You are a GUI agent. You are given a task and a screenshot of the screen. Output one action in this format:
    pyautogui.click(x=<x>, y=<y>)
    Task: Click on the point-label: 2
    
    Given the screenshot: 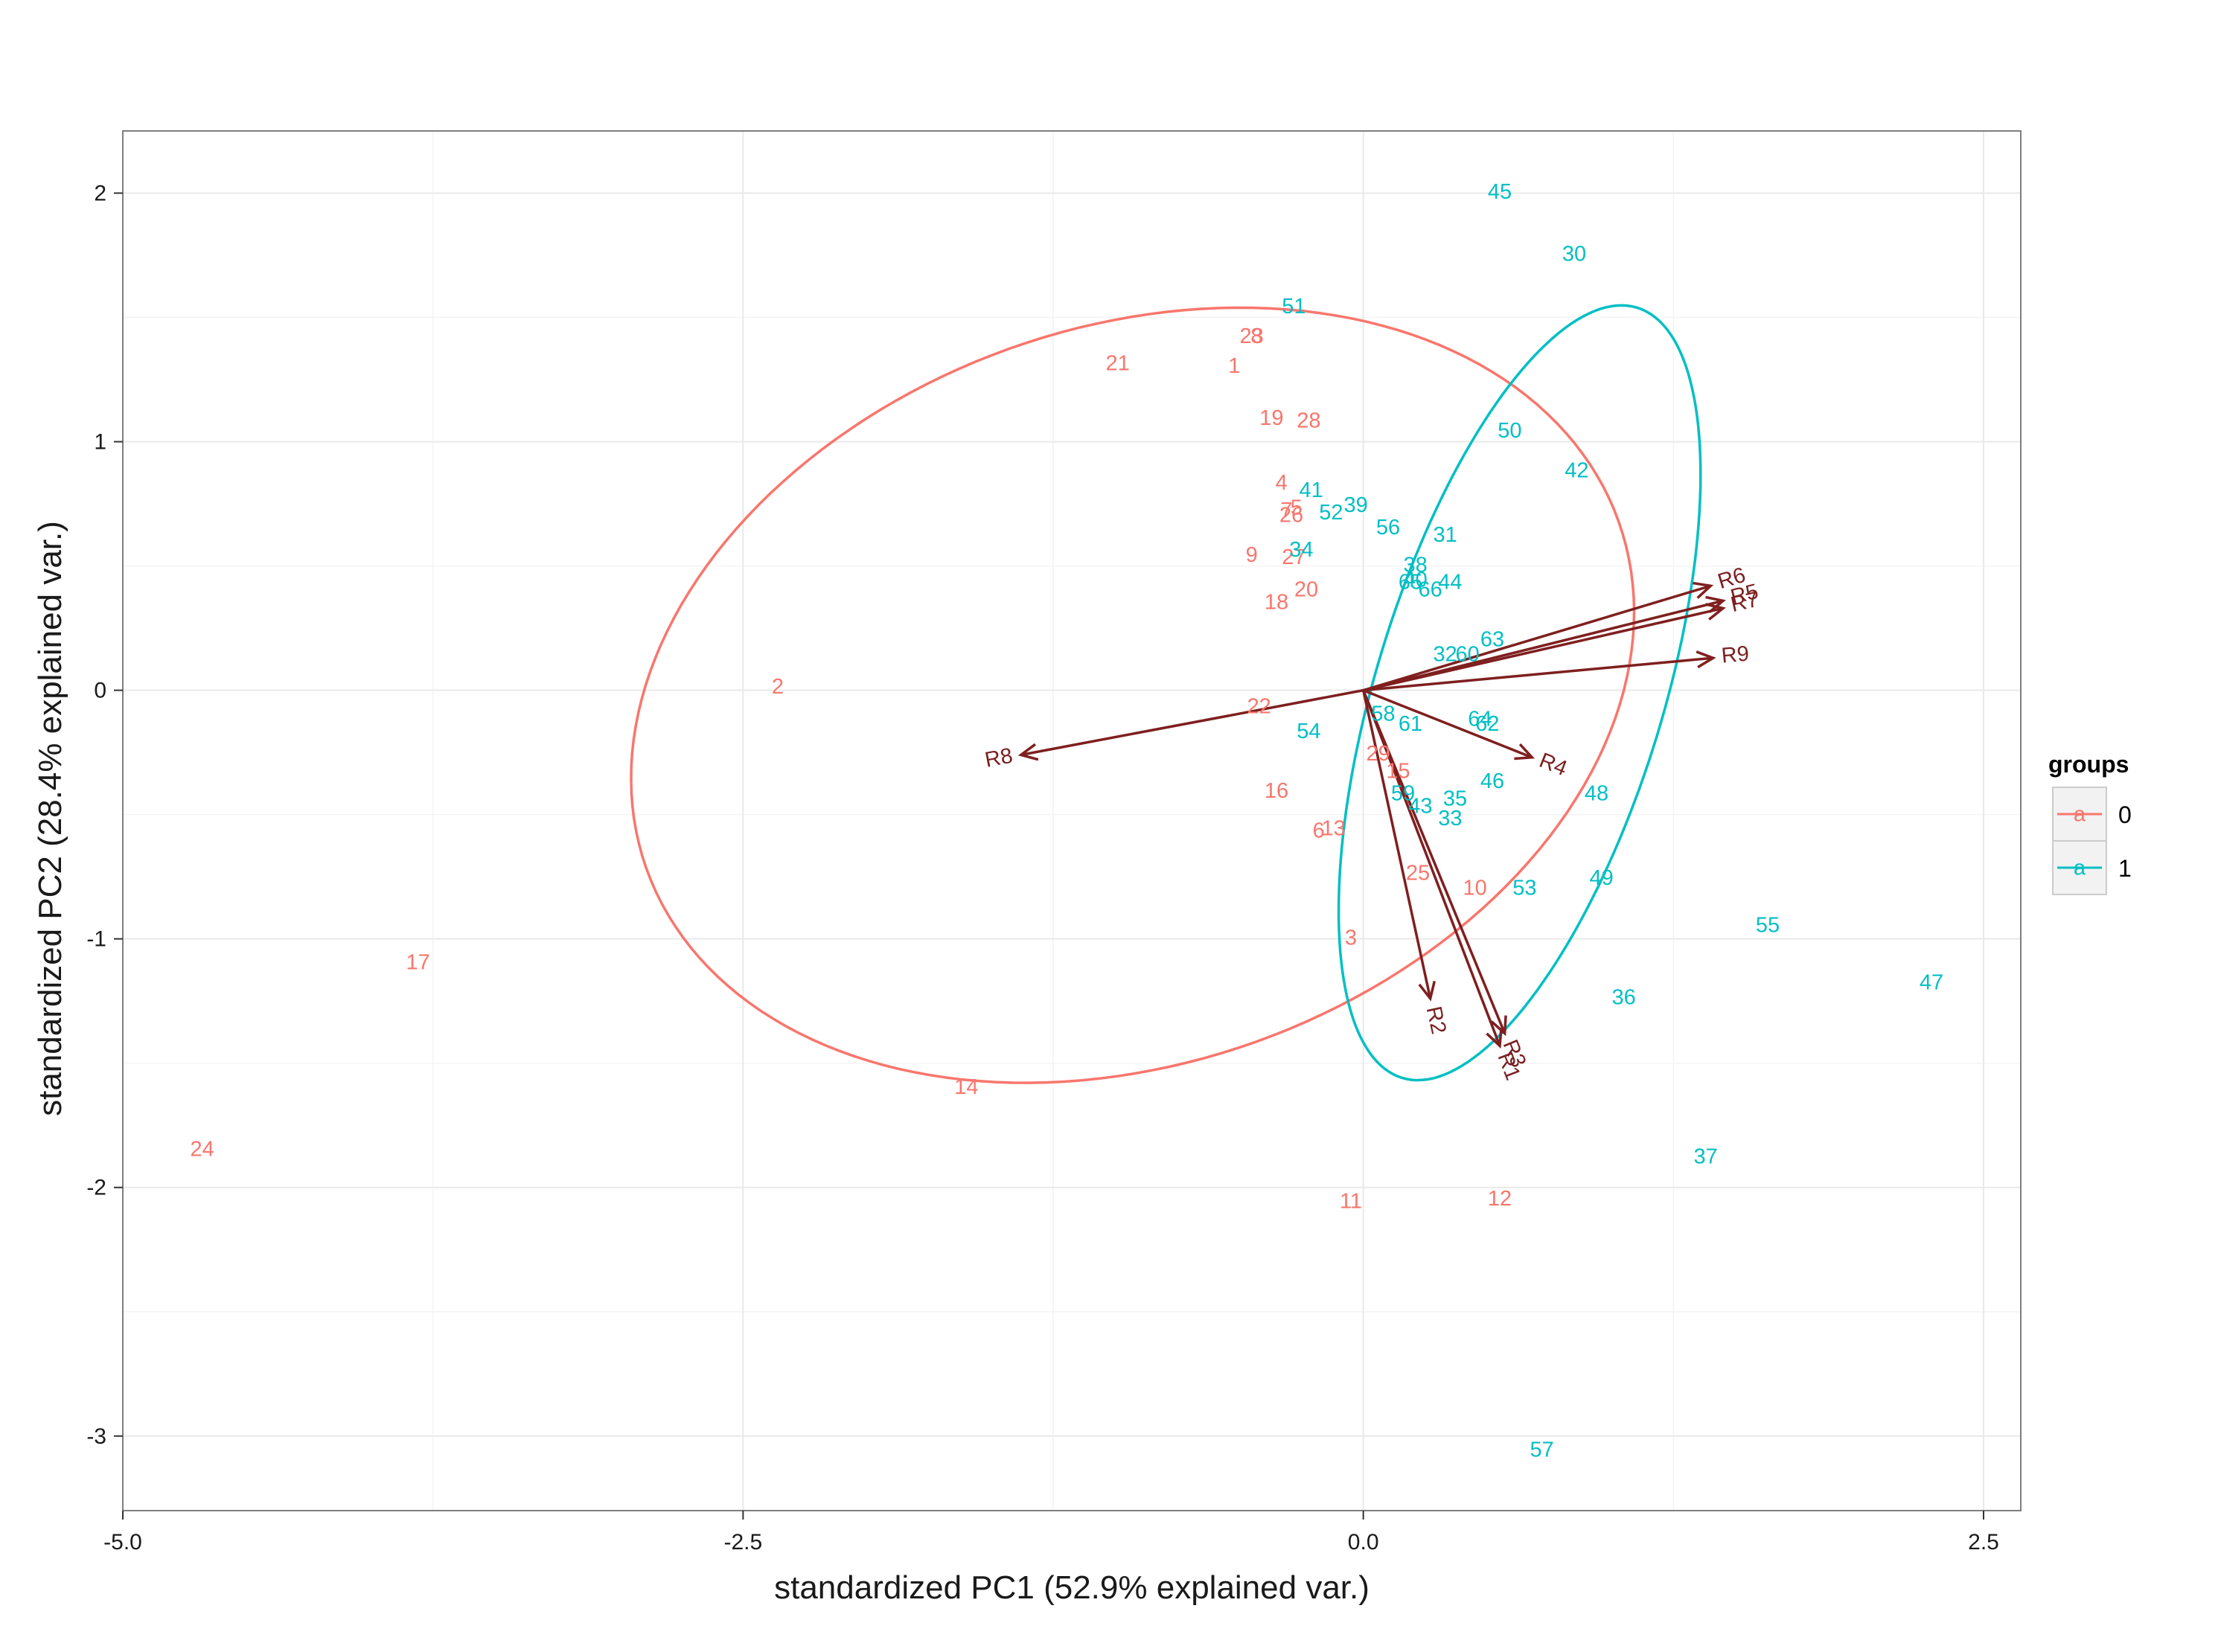 What is the action you would take?
    pyautogui.click(x=778, y=687)
    